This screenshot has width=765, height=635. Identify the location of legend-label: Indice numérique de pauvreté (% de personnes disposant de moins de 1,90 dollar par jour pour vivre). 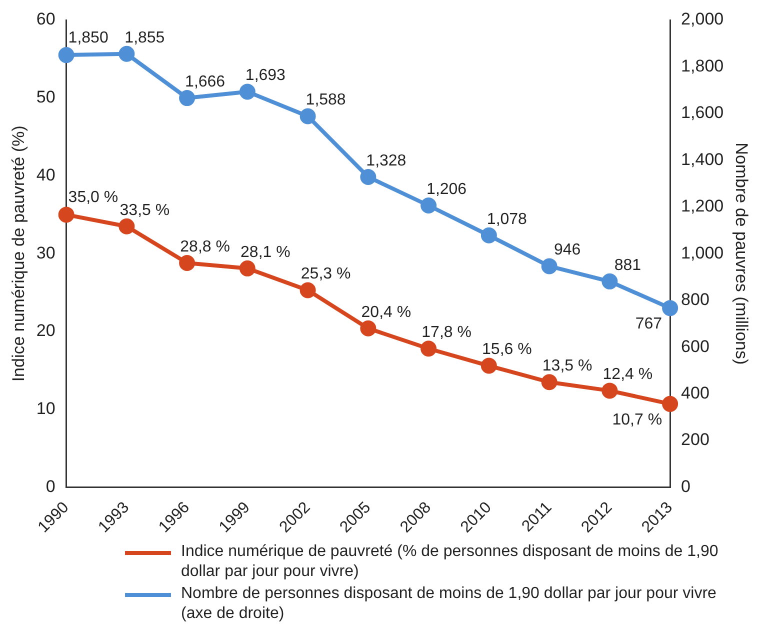
(450, 562).